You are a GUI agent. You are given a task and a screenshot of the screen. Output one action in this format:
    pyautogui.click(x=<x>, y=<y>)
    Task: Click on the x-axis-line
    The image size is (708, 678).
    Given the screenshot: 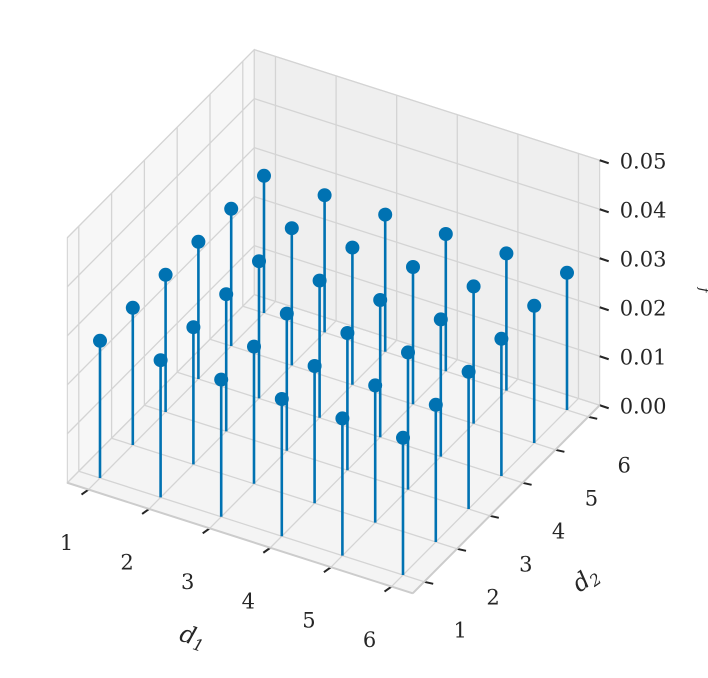 What is the action you would take?
    pyautogui.click(x=240, y=538)
    